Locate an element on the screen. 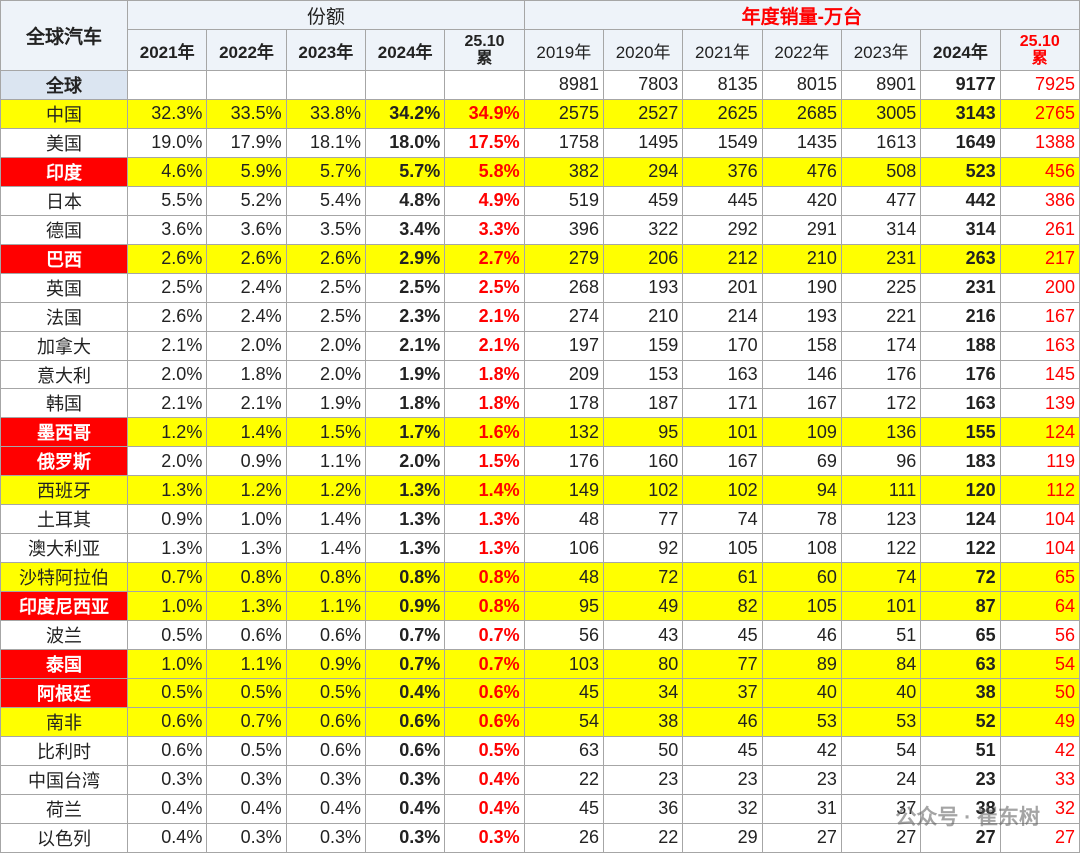 This screenshot has width=1080, height=853. sales-cell: 158 is located at coordinates (801, 345).